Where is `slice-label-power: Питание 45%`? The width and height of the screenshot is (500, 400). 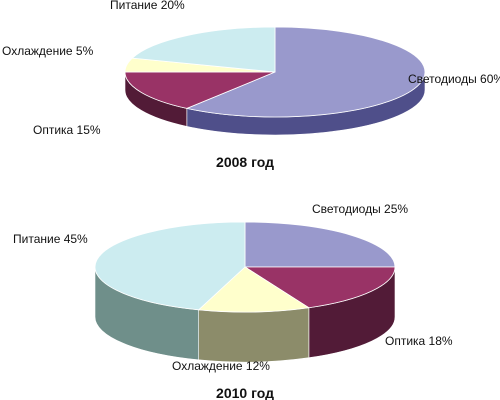 slice-label-power: Питание 45% is located at coordinates (50, 239).